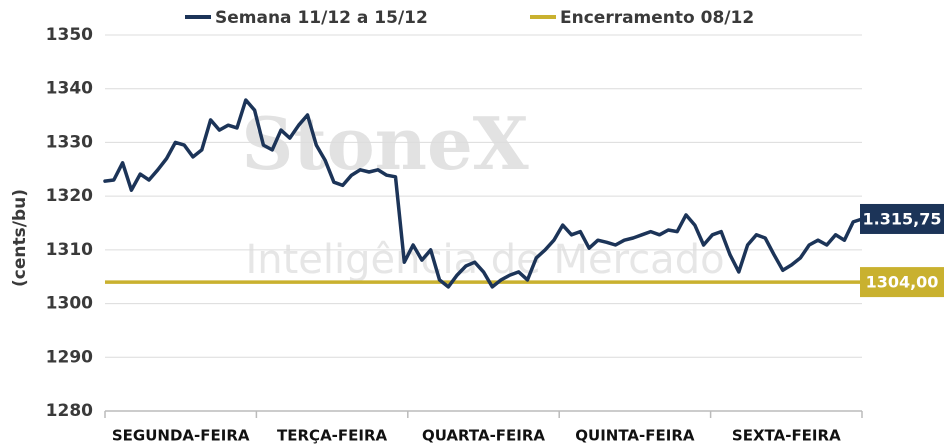  What do you see at coordinates (181, 436) in the screenshot?
I see `x-tick-label: SEGUNDA-FEIRA` at bounding box center [181, 436].